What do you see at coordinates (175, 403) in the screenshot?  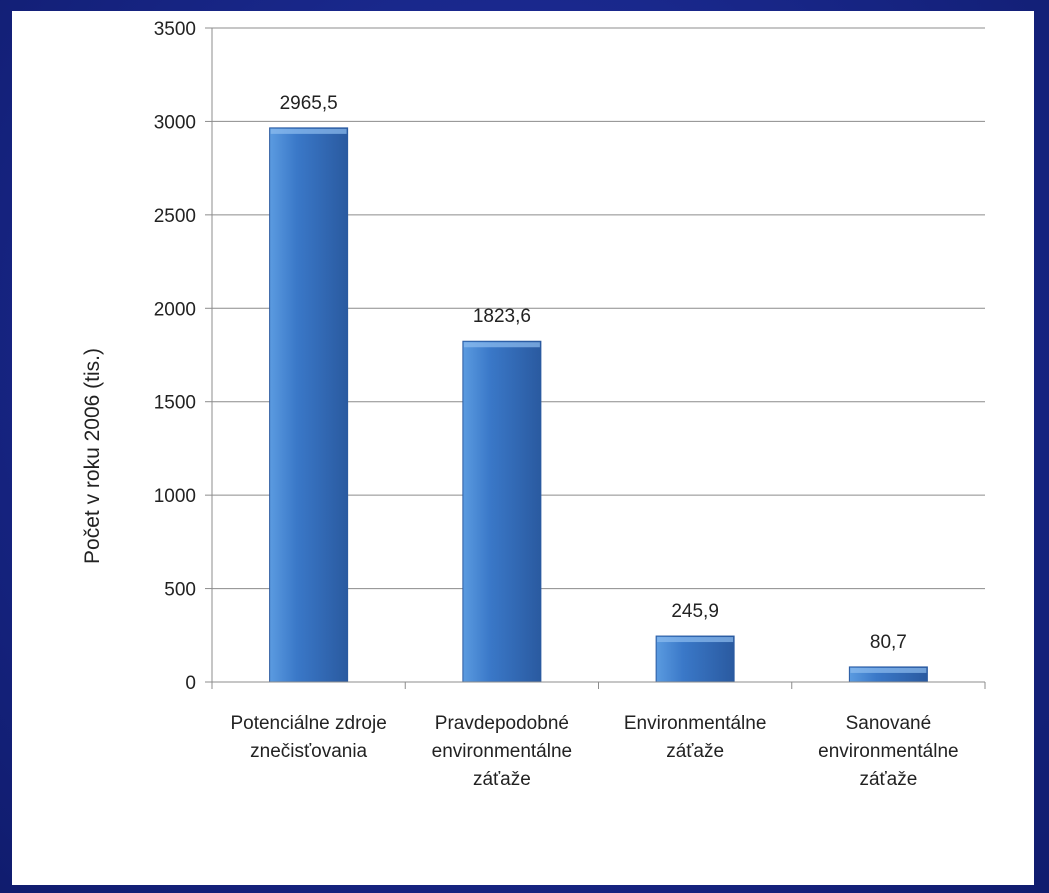 I see `y-tick-label: 1500` at bounding box center [175, 403].